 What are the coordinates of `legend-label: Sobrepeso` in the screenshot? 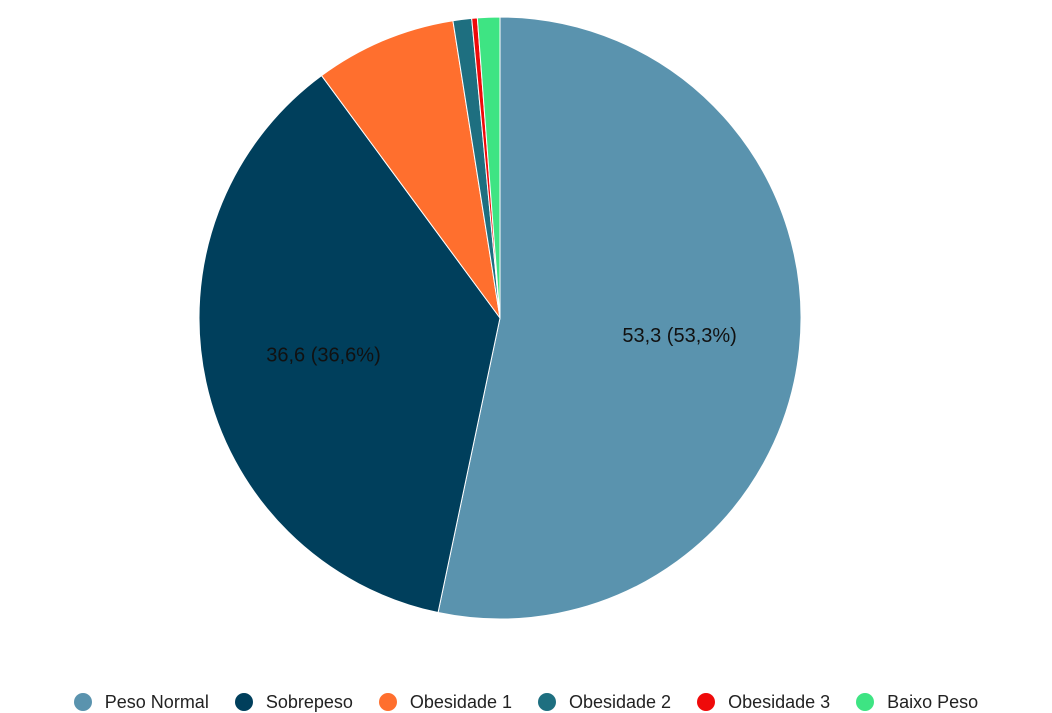 It's located at (309, 701).